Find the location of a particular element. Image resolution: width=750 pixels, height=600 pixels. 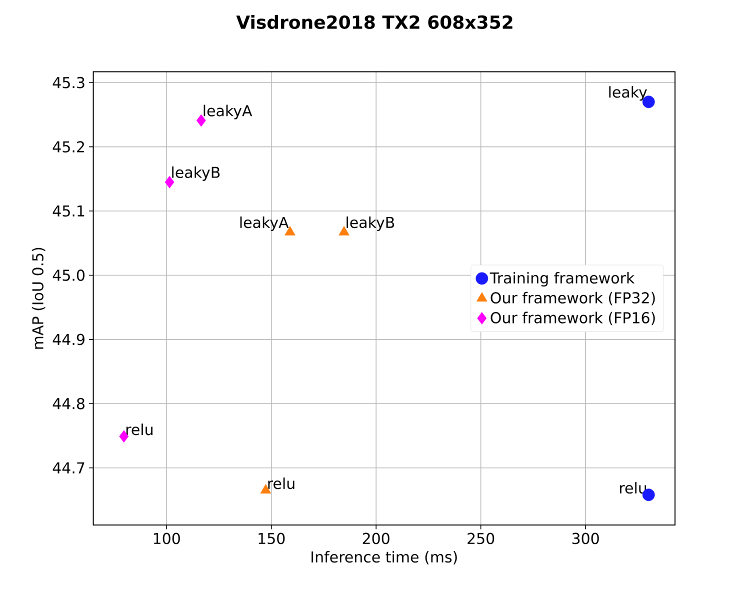

annotation: leaky is located at coordinates (628, 93).